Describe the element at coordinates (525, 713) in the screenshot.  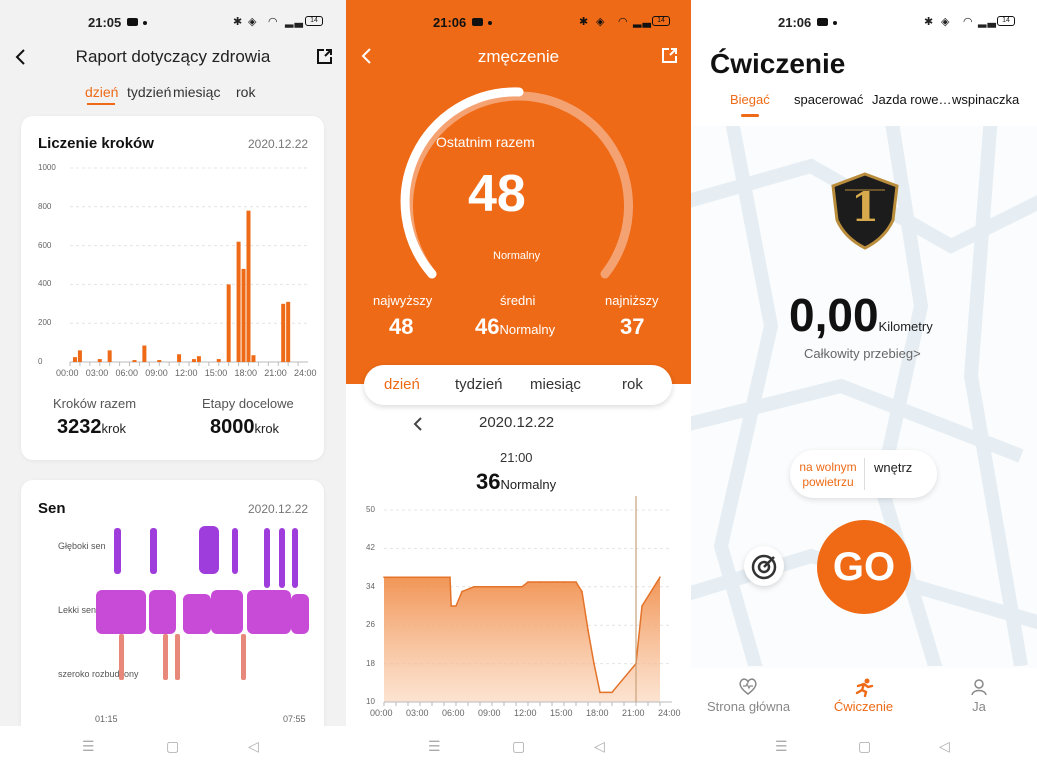
I see `fatigue-x-tick: 12:00` at that location.